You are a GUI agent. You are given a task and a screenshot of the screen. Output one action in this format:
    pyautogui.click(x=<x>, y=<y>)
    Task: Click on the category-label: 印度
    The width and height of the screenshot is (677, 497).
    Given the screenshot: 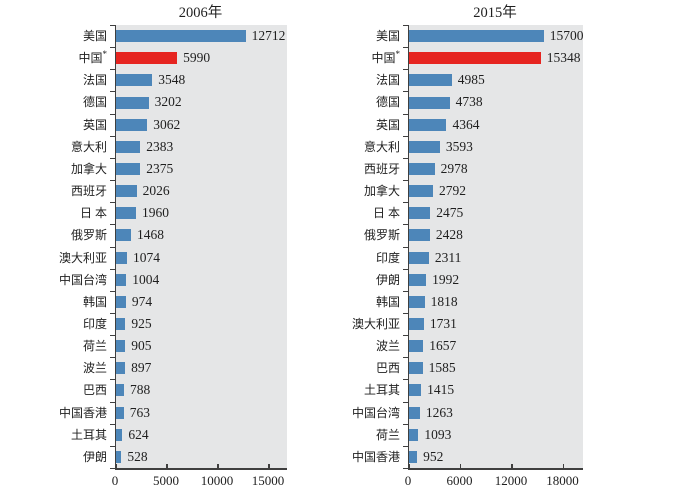 What is the action you would take?
    pyautogui.click(x=350, y=258)
    